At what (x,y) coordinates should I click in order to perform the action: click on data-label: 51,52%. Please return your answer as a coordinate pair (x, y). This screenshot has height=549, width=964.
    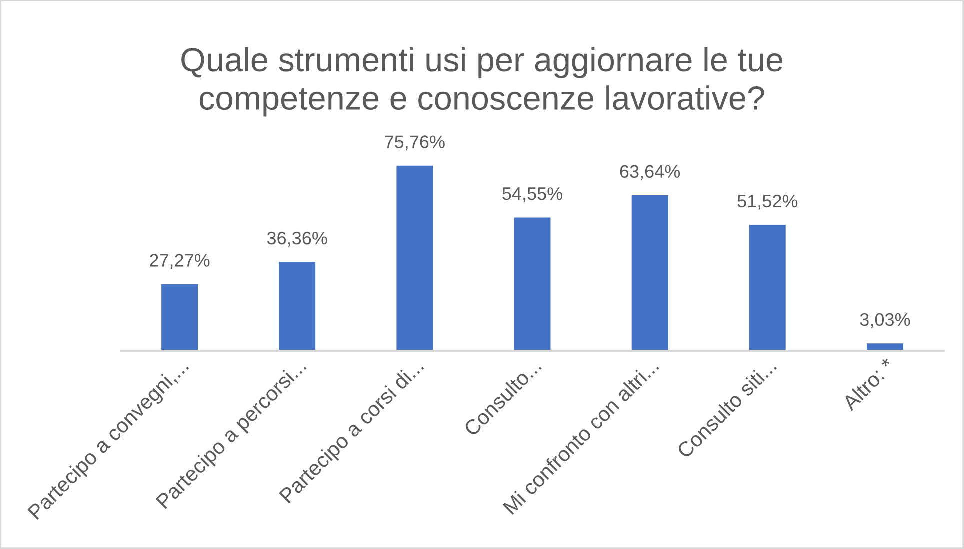
    Looking at the image, I should click on (768, 202).